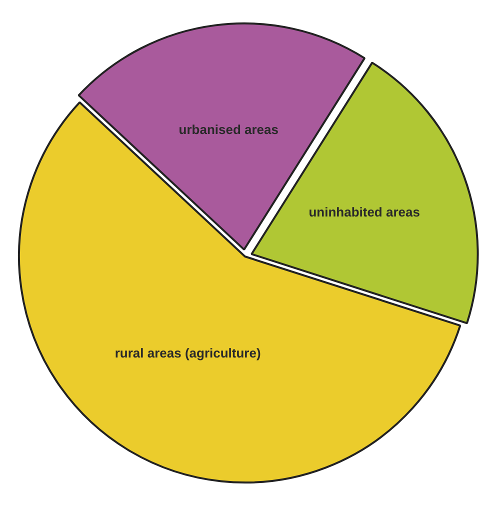 The image size is (490, 513). Describe the element at coordinates (228, 130) in the screenshot. I see `slice-label: urbanised areas` at that location.